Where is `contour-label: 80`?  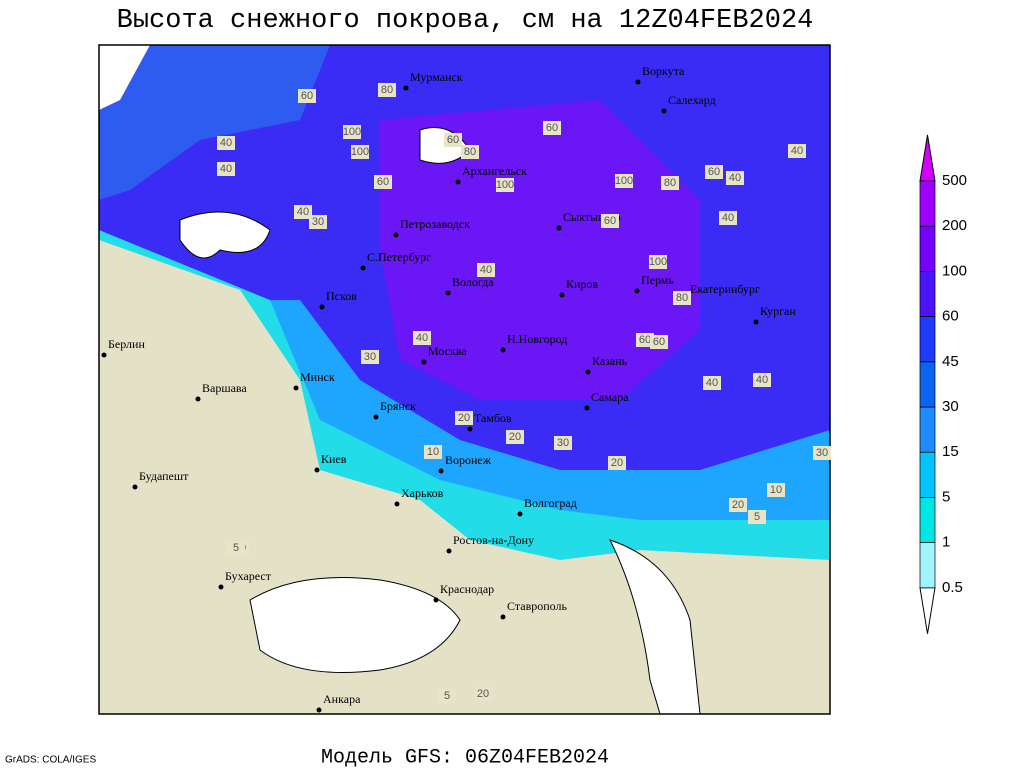 contour-label: 80 is located at coordinates (682, 298).